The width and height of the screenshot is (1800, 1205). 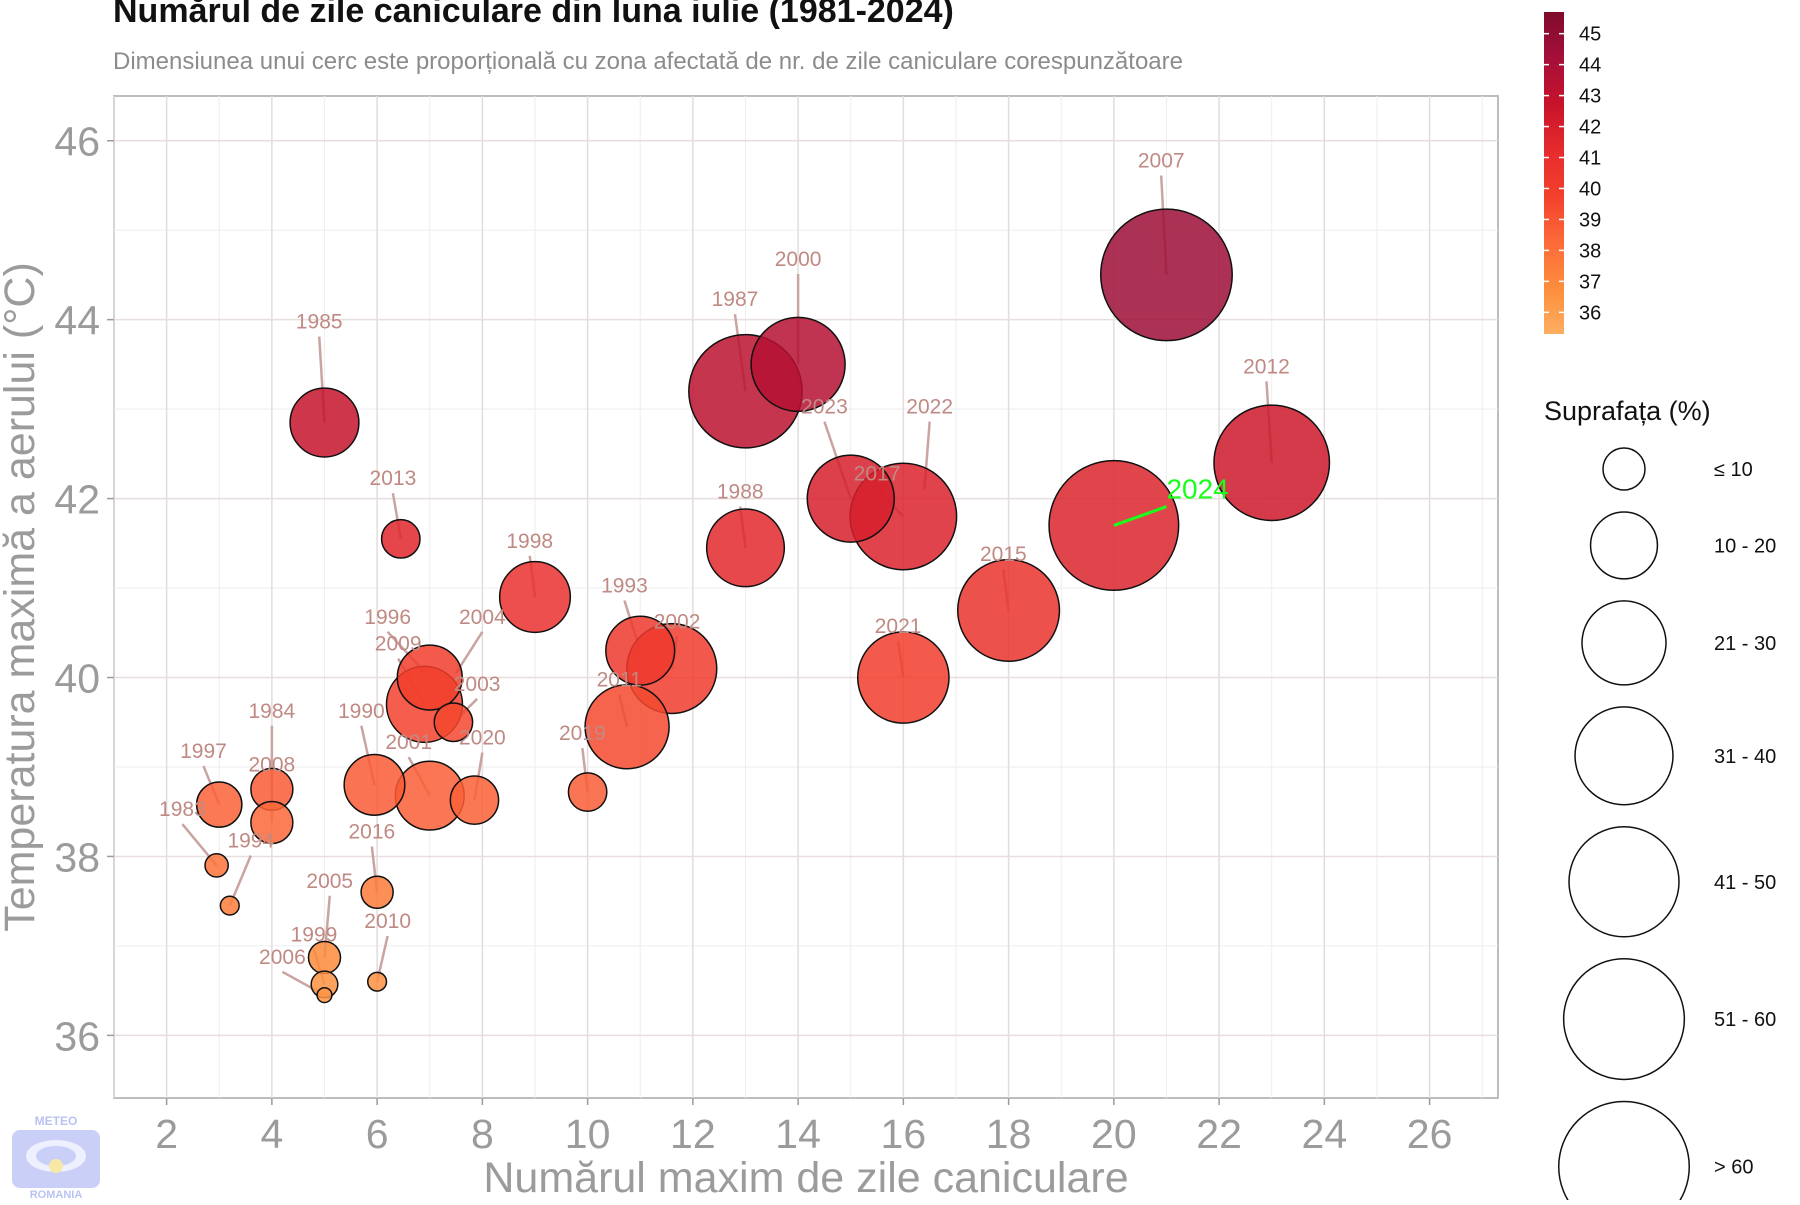 What do you see at coordinates (387, 617) in the screenshot?
I see `point-label-1996: 1996` at bounding box center [387, 617].